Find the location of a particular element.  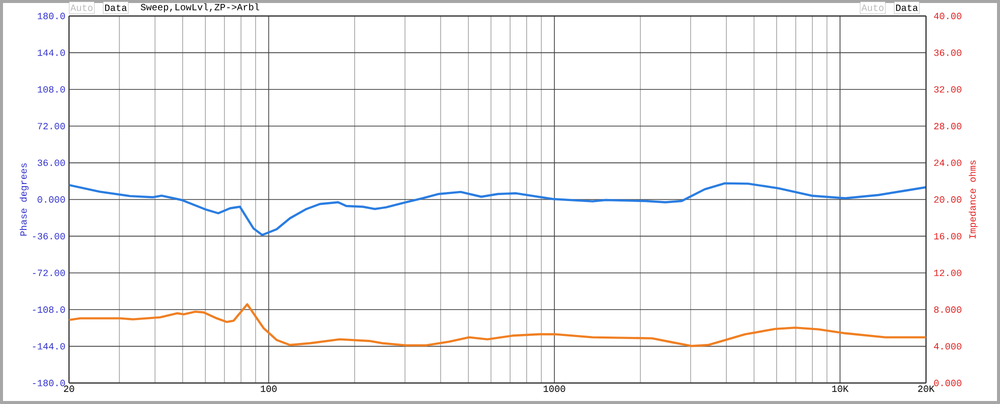

y2-tick-label: 28.00 is located at coordinates (948, 126).